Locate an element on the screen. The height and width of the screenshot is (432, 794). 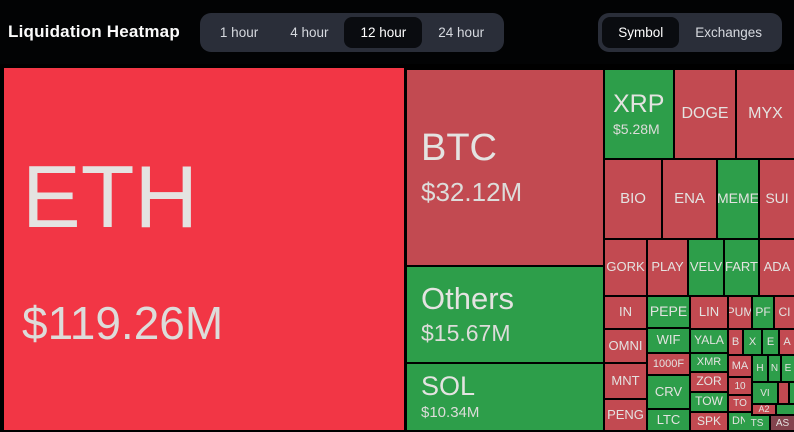
cell-symbol: PEPE is located at coordinates (668, 311).